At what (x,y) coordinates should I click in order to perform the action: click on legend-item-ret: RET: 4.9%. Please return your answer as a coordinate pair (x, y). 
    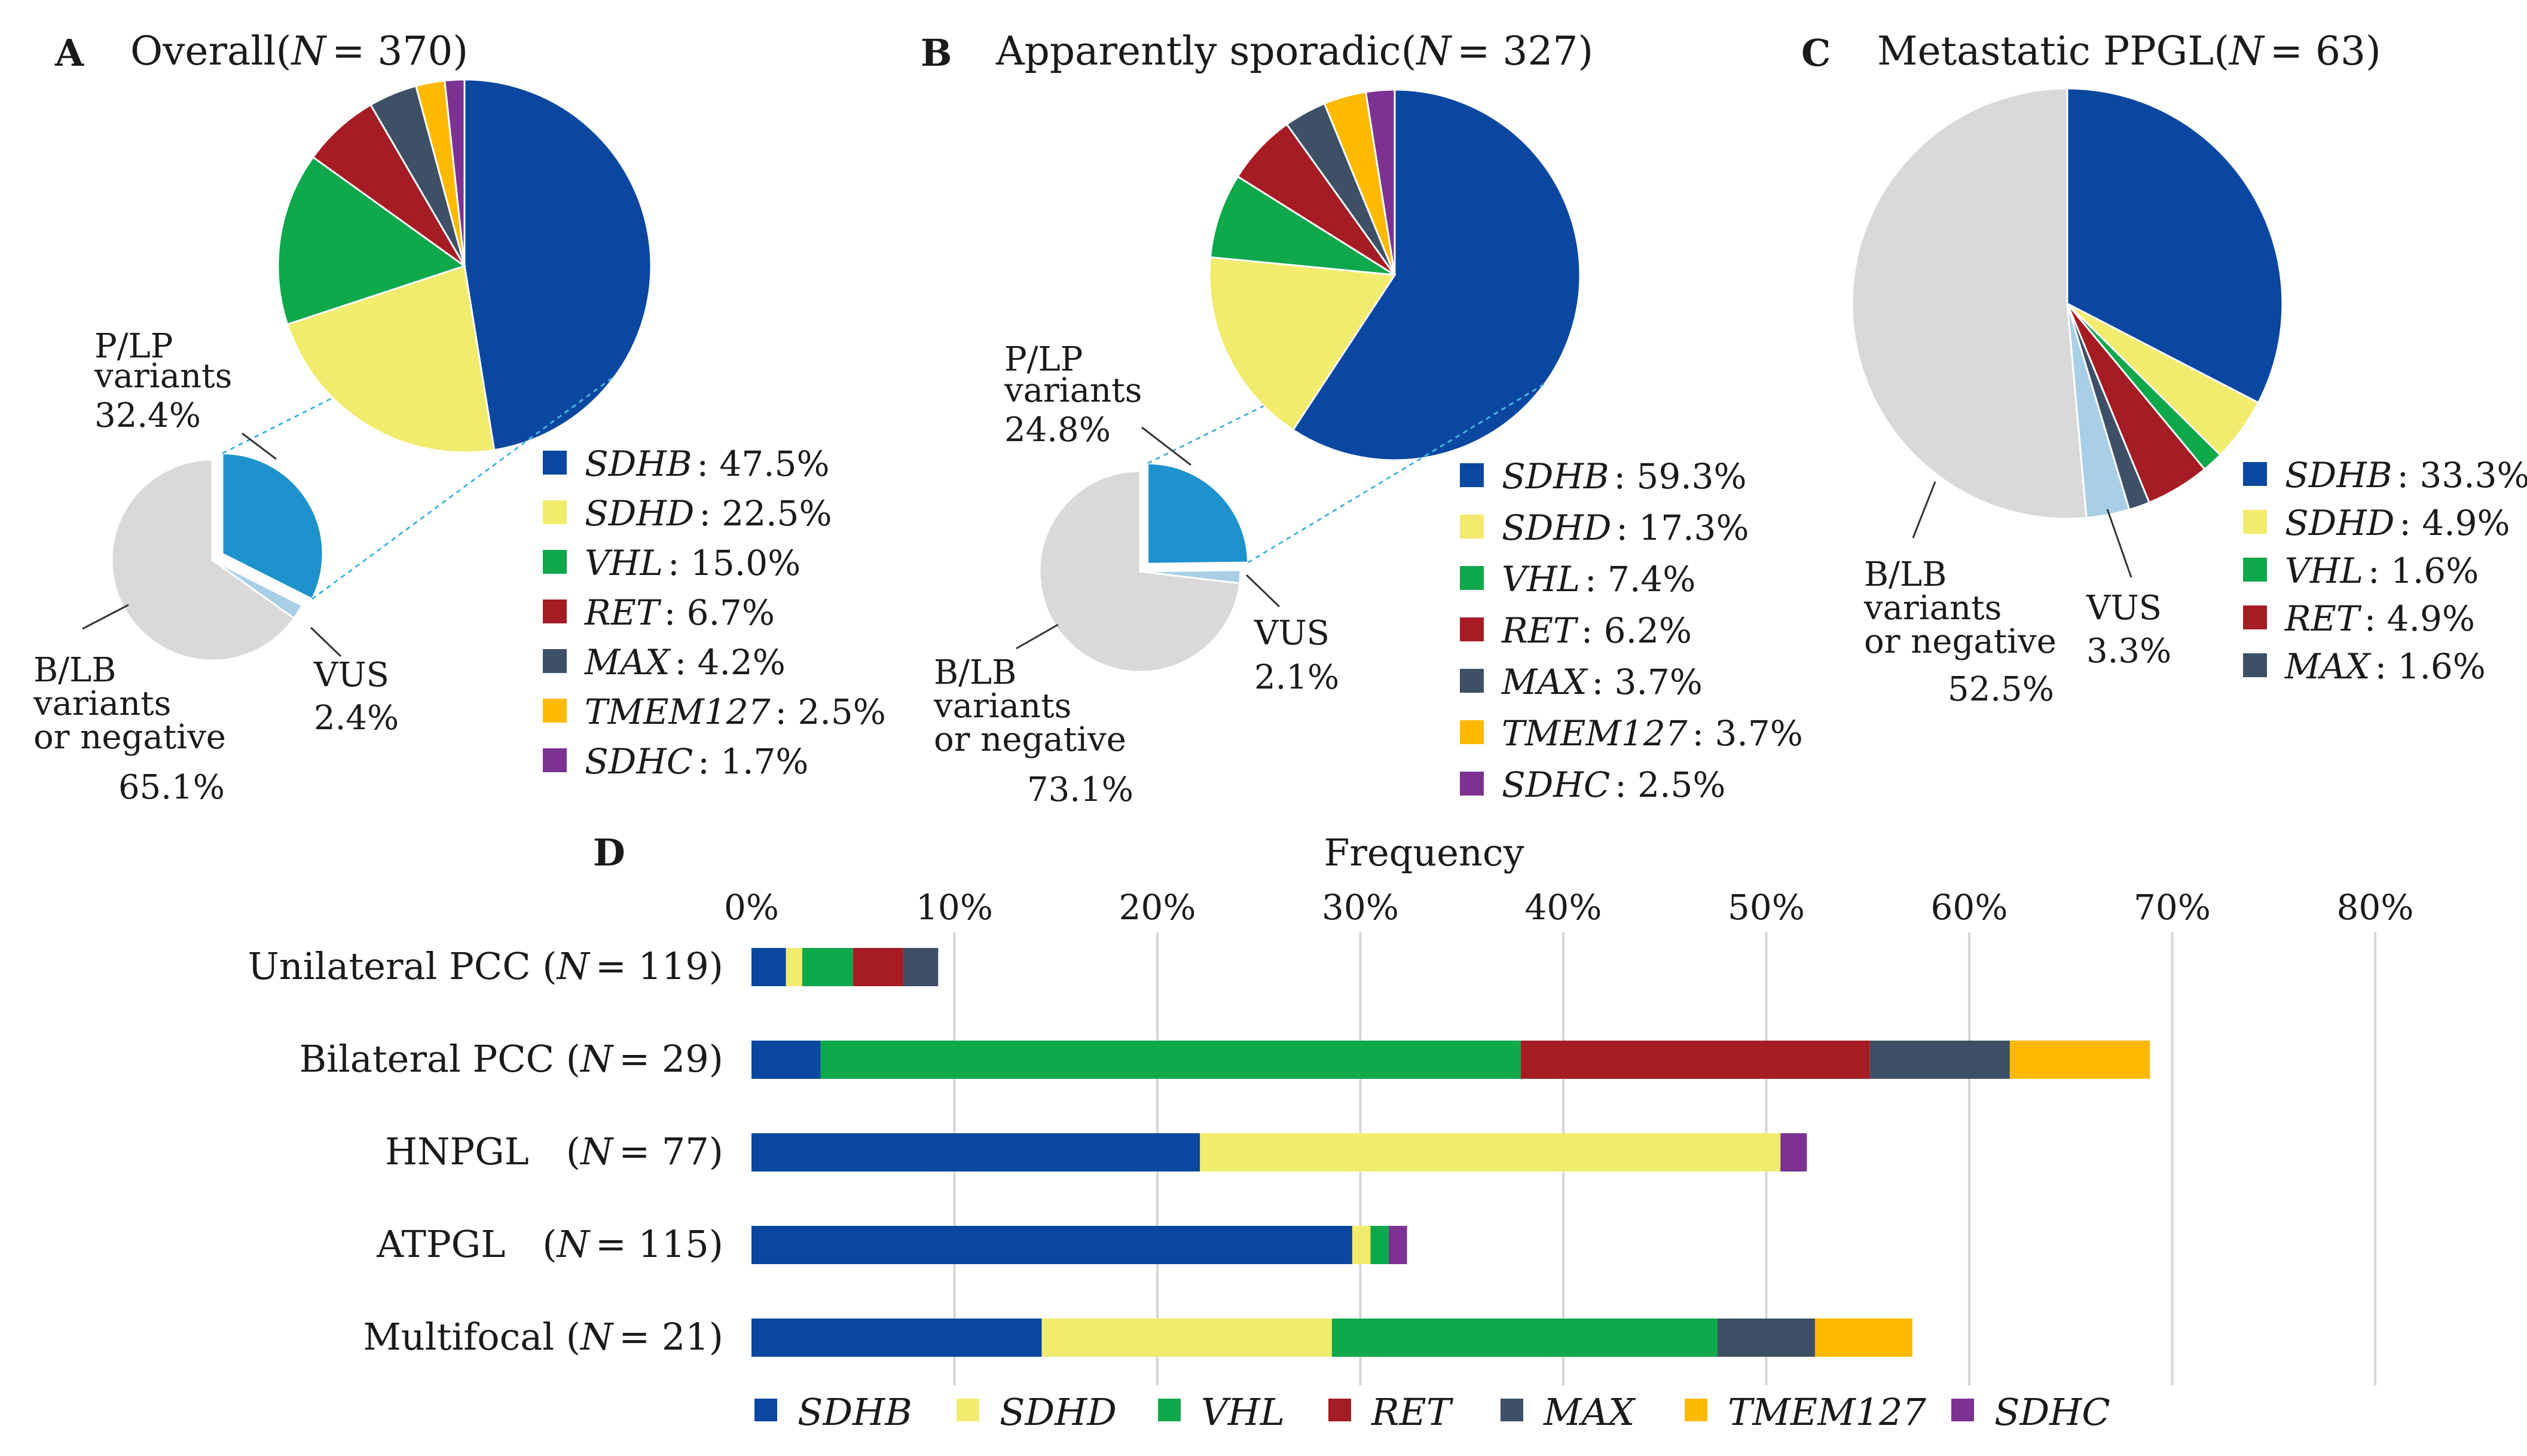
    Looking at the image, I should click on (2359, 618).